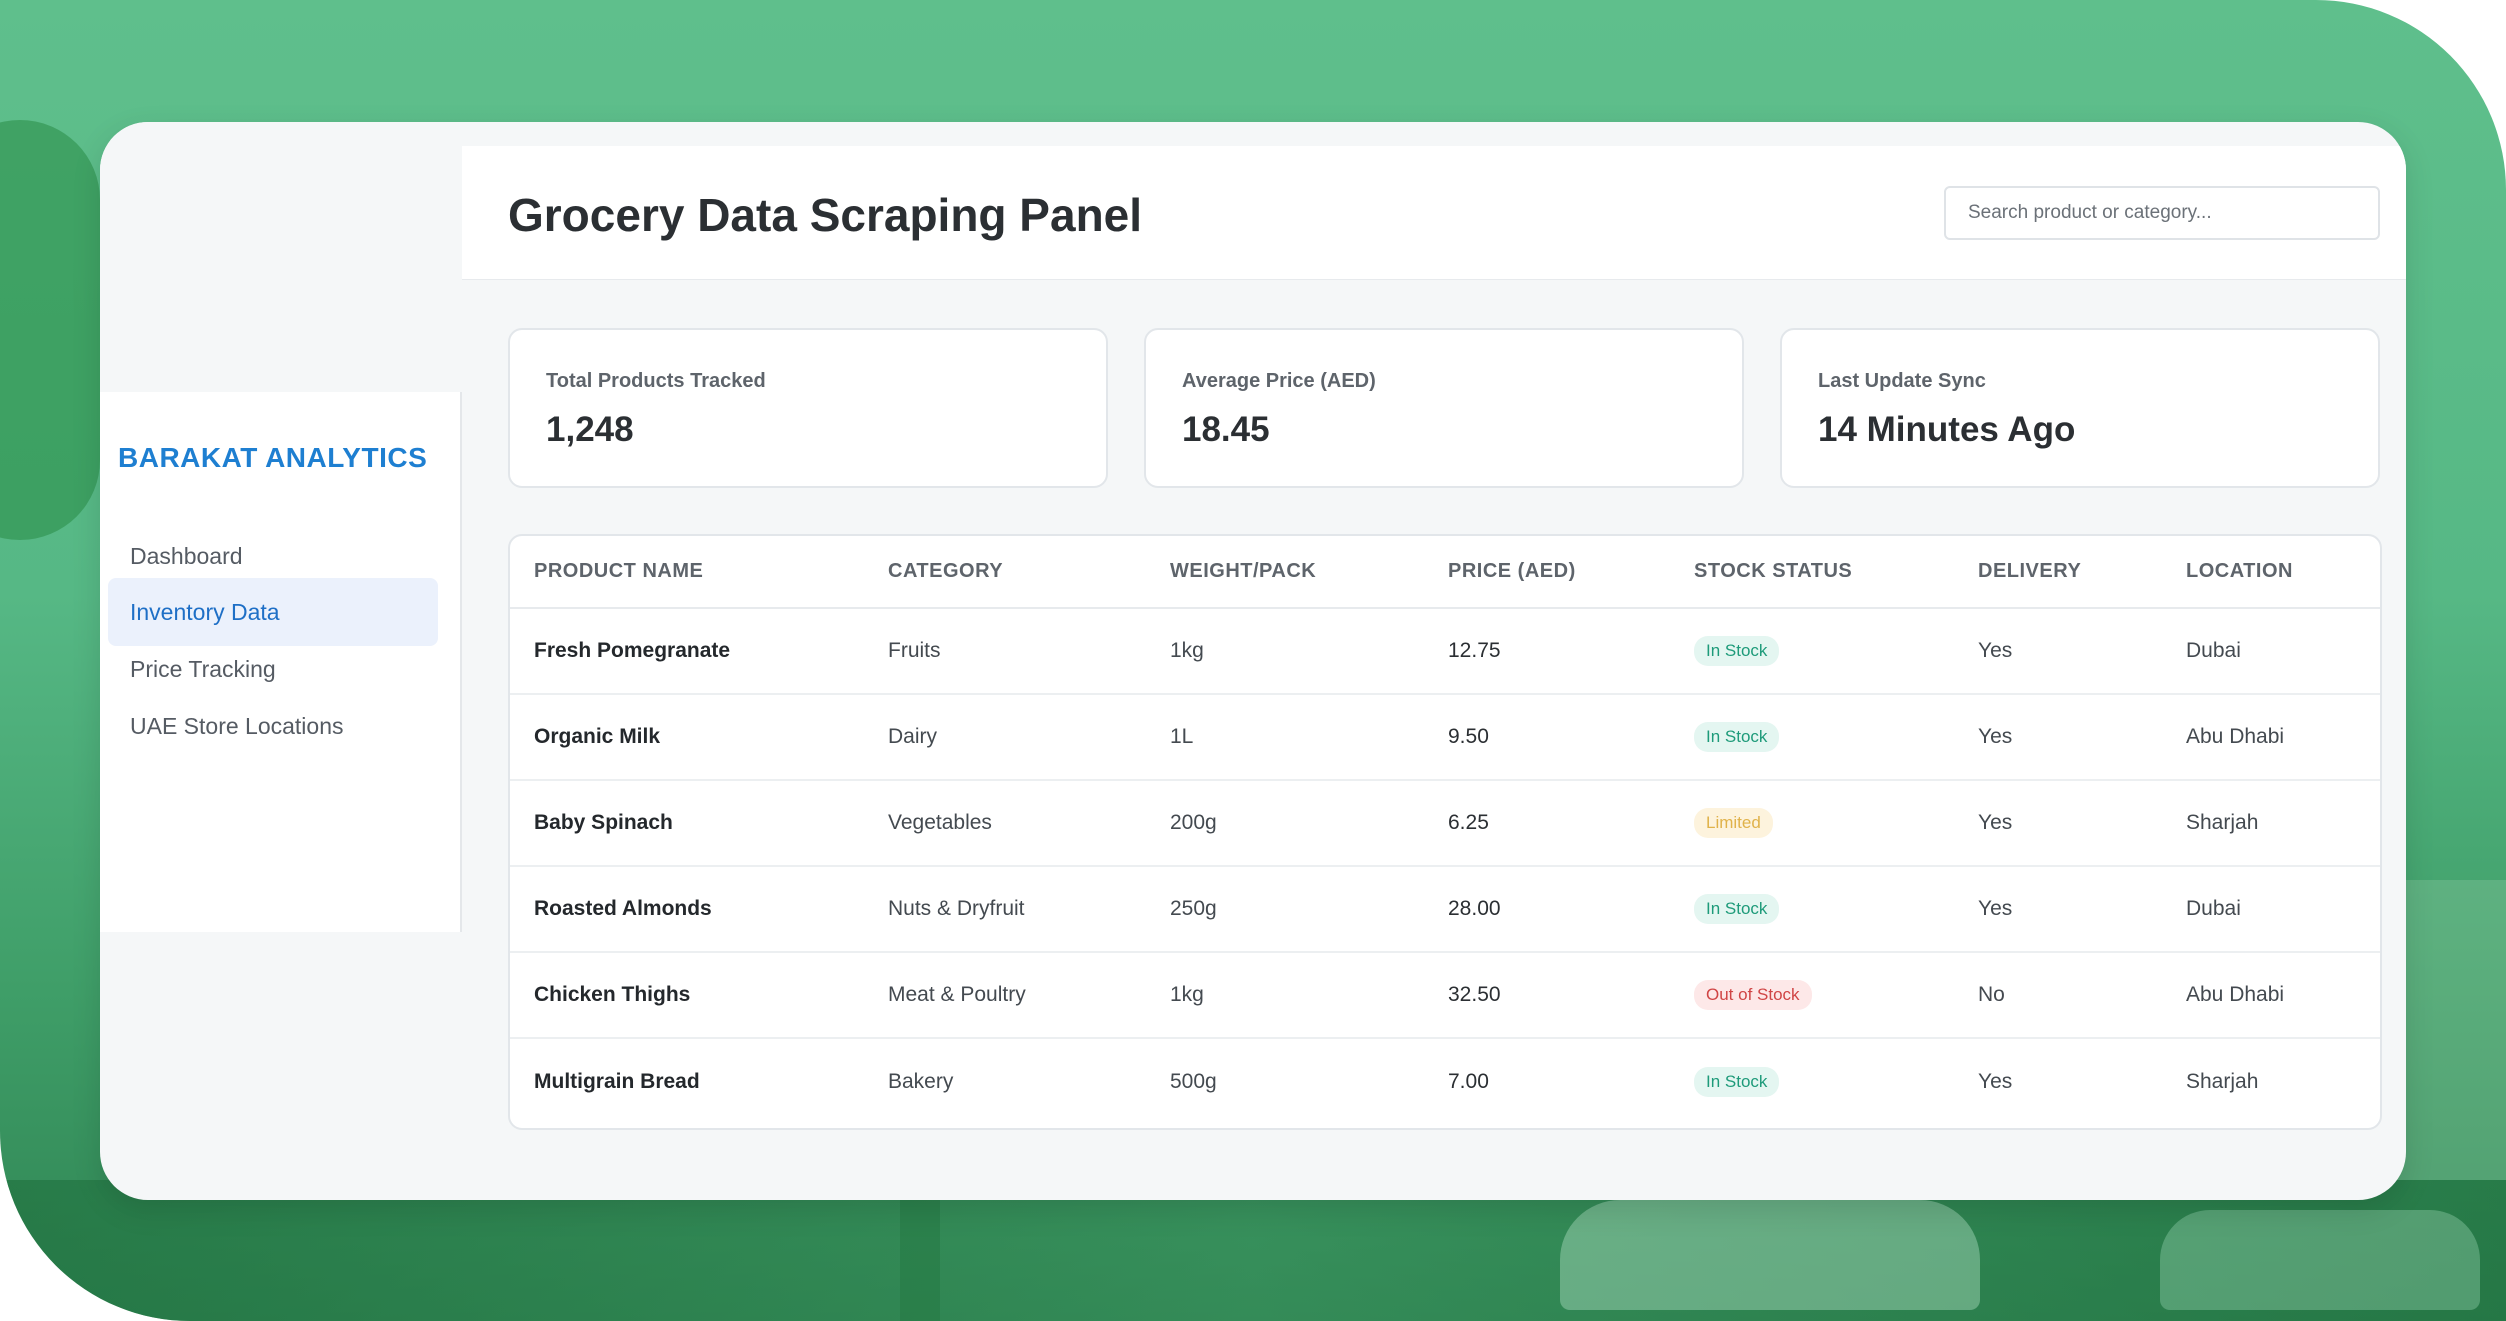 Image resolution: width=2506 pixels, height=1321 pixels. I want to click on sidebar-spacer, so click(281, 257).